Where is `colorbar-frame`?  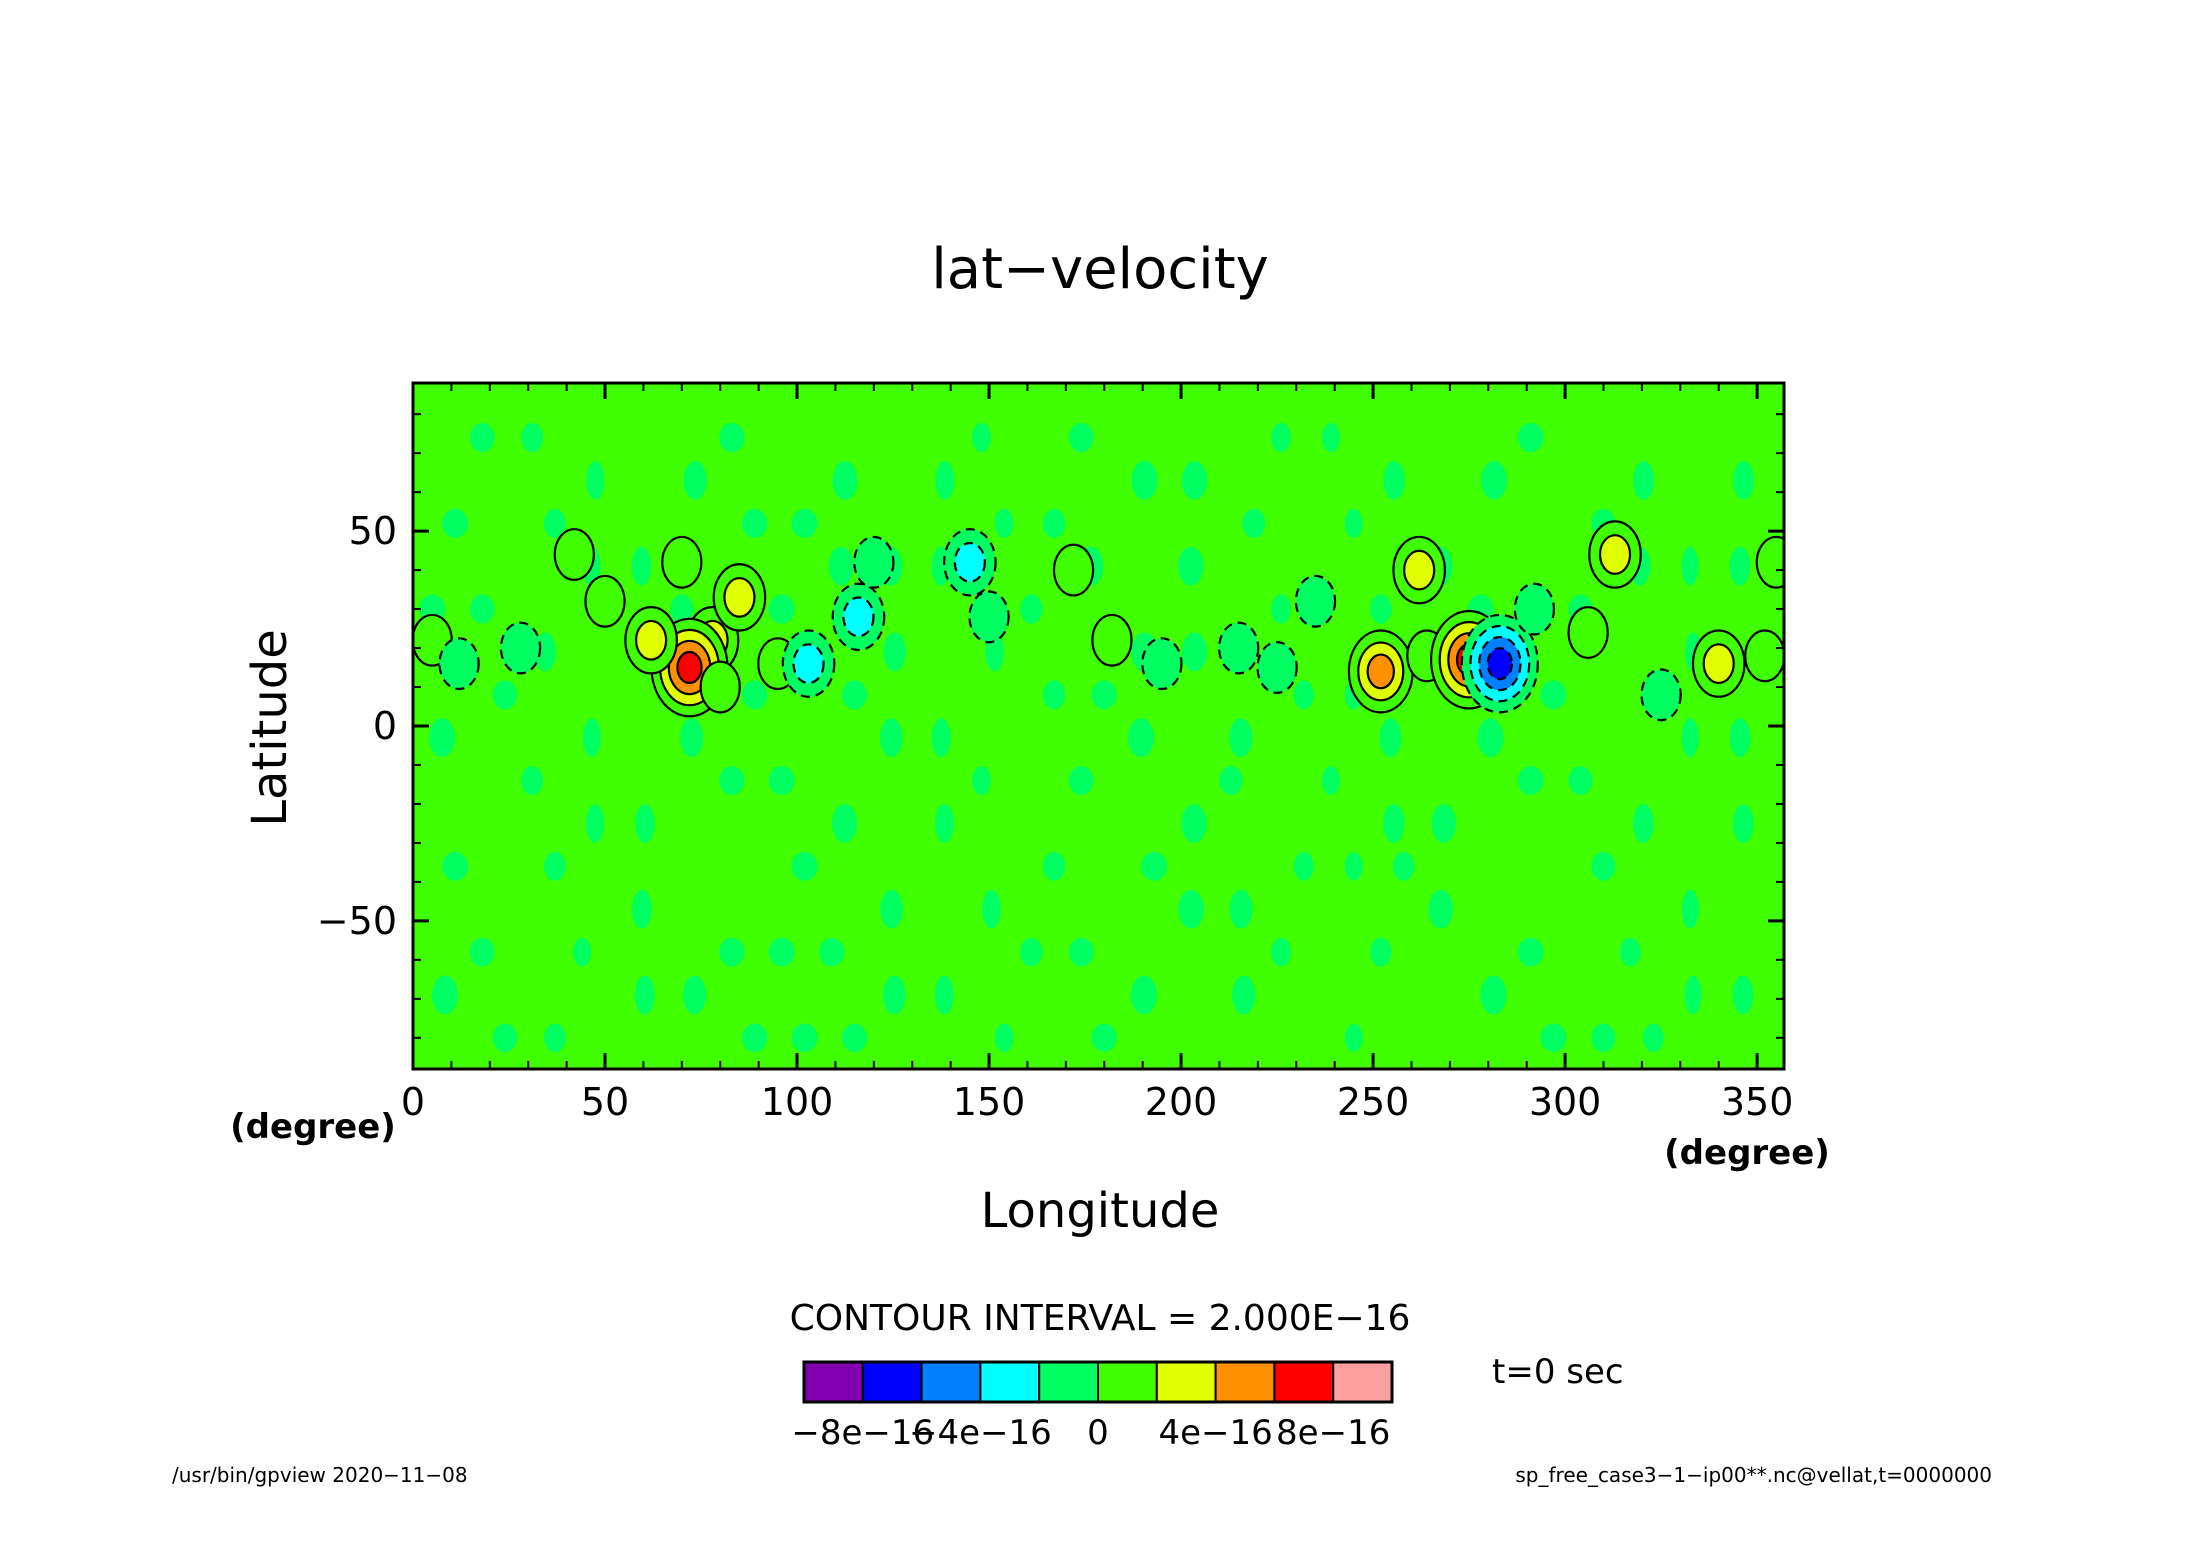
colorbar-frame is located at coordinates (1098, 1382).